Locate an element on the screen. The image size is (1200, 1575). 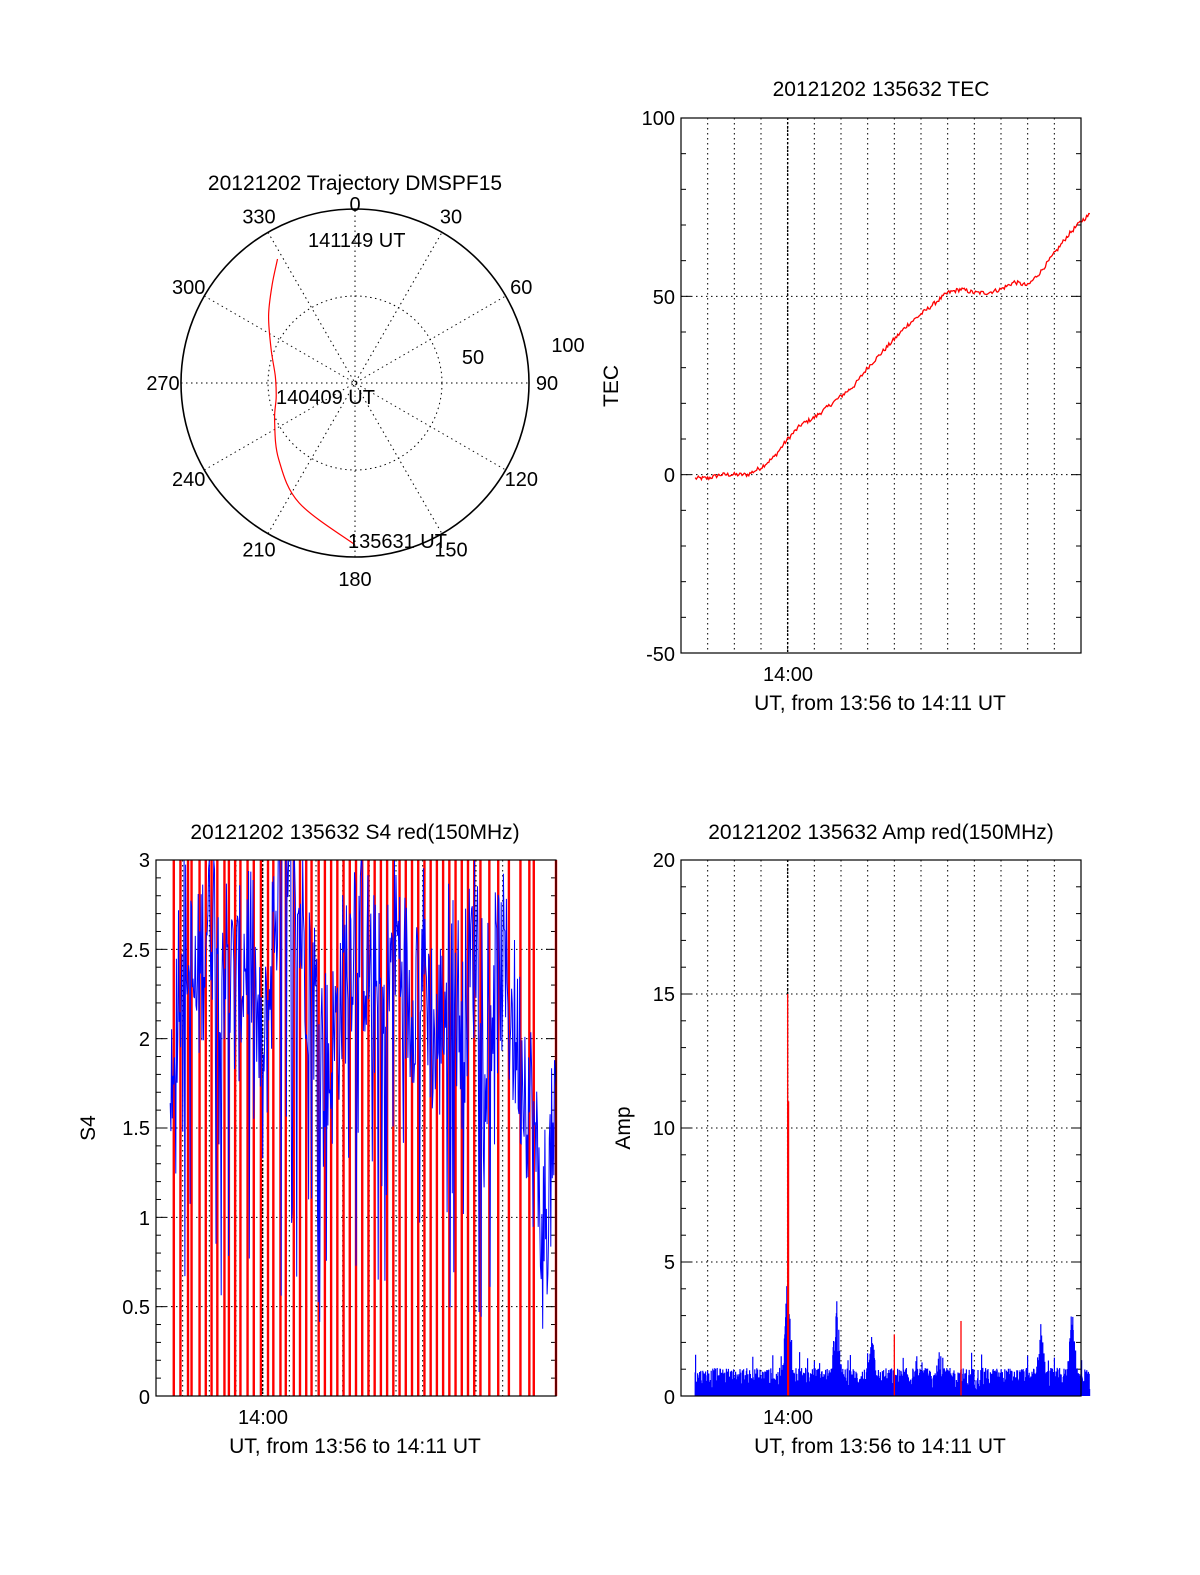
polar-radial-label-100: 100 is located at coordinates (567, 346).